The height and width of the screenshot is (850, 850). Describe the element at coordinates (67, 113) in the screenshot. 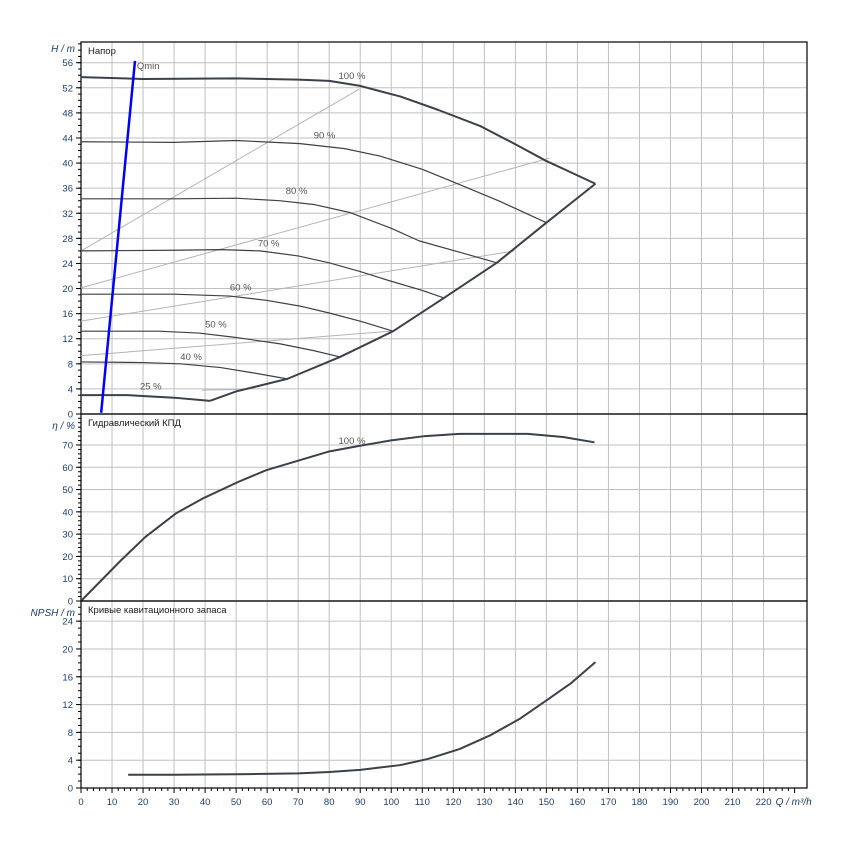

I see `y-tick-label: 48` at that location.